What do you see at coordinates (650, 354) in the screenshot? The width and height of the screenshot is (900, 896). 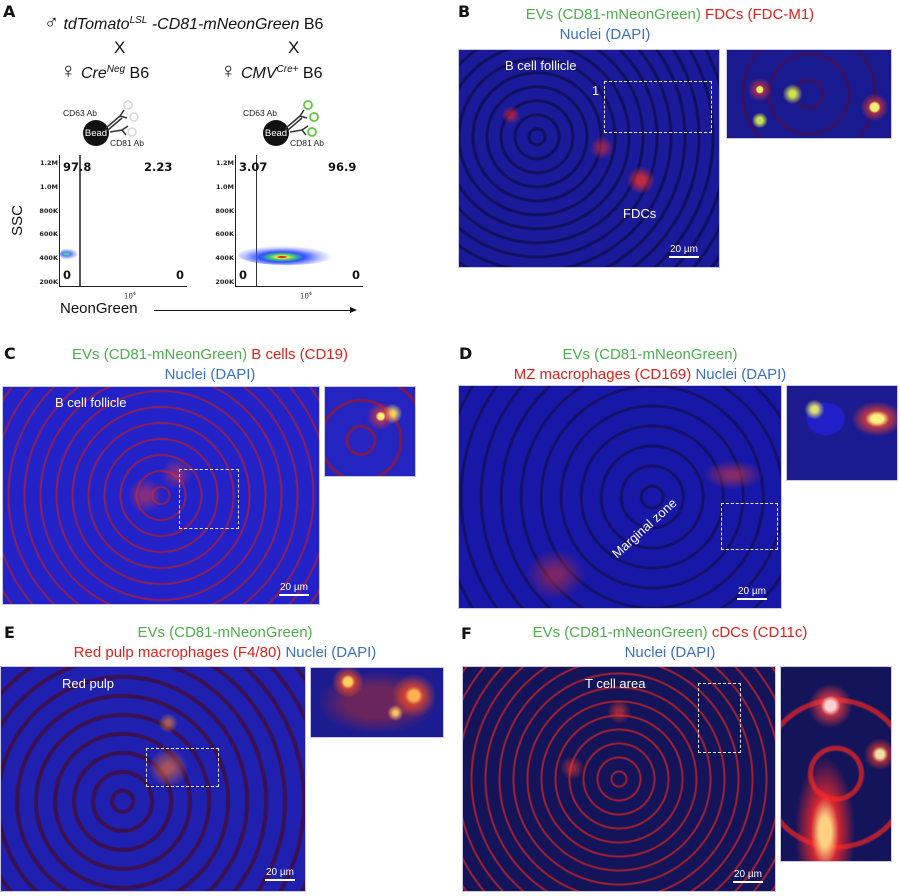 I see `panel-d-title-1: EVs (CD81-mNeonGreen)` at bounding box center [650, 354].